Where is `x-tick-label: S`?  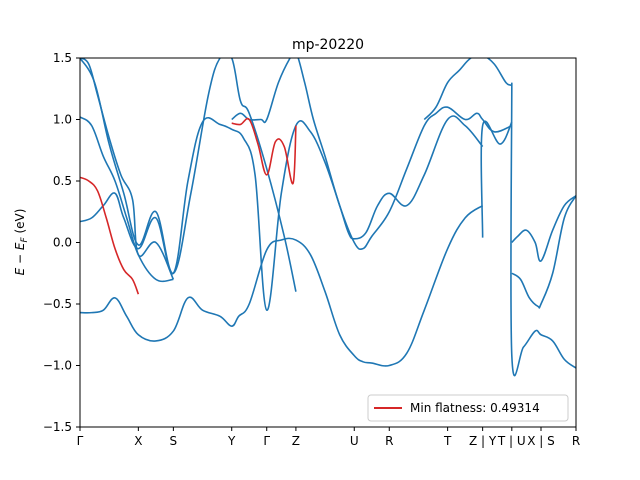 x-tick-label: S is located at coordinates (174, 441).